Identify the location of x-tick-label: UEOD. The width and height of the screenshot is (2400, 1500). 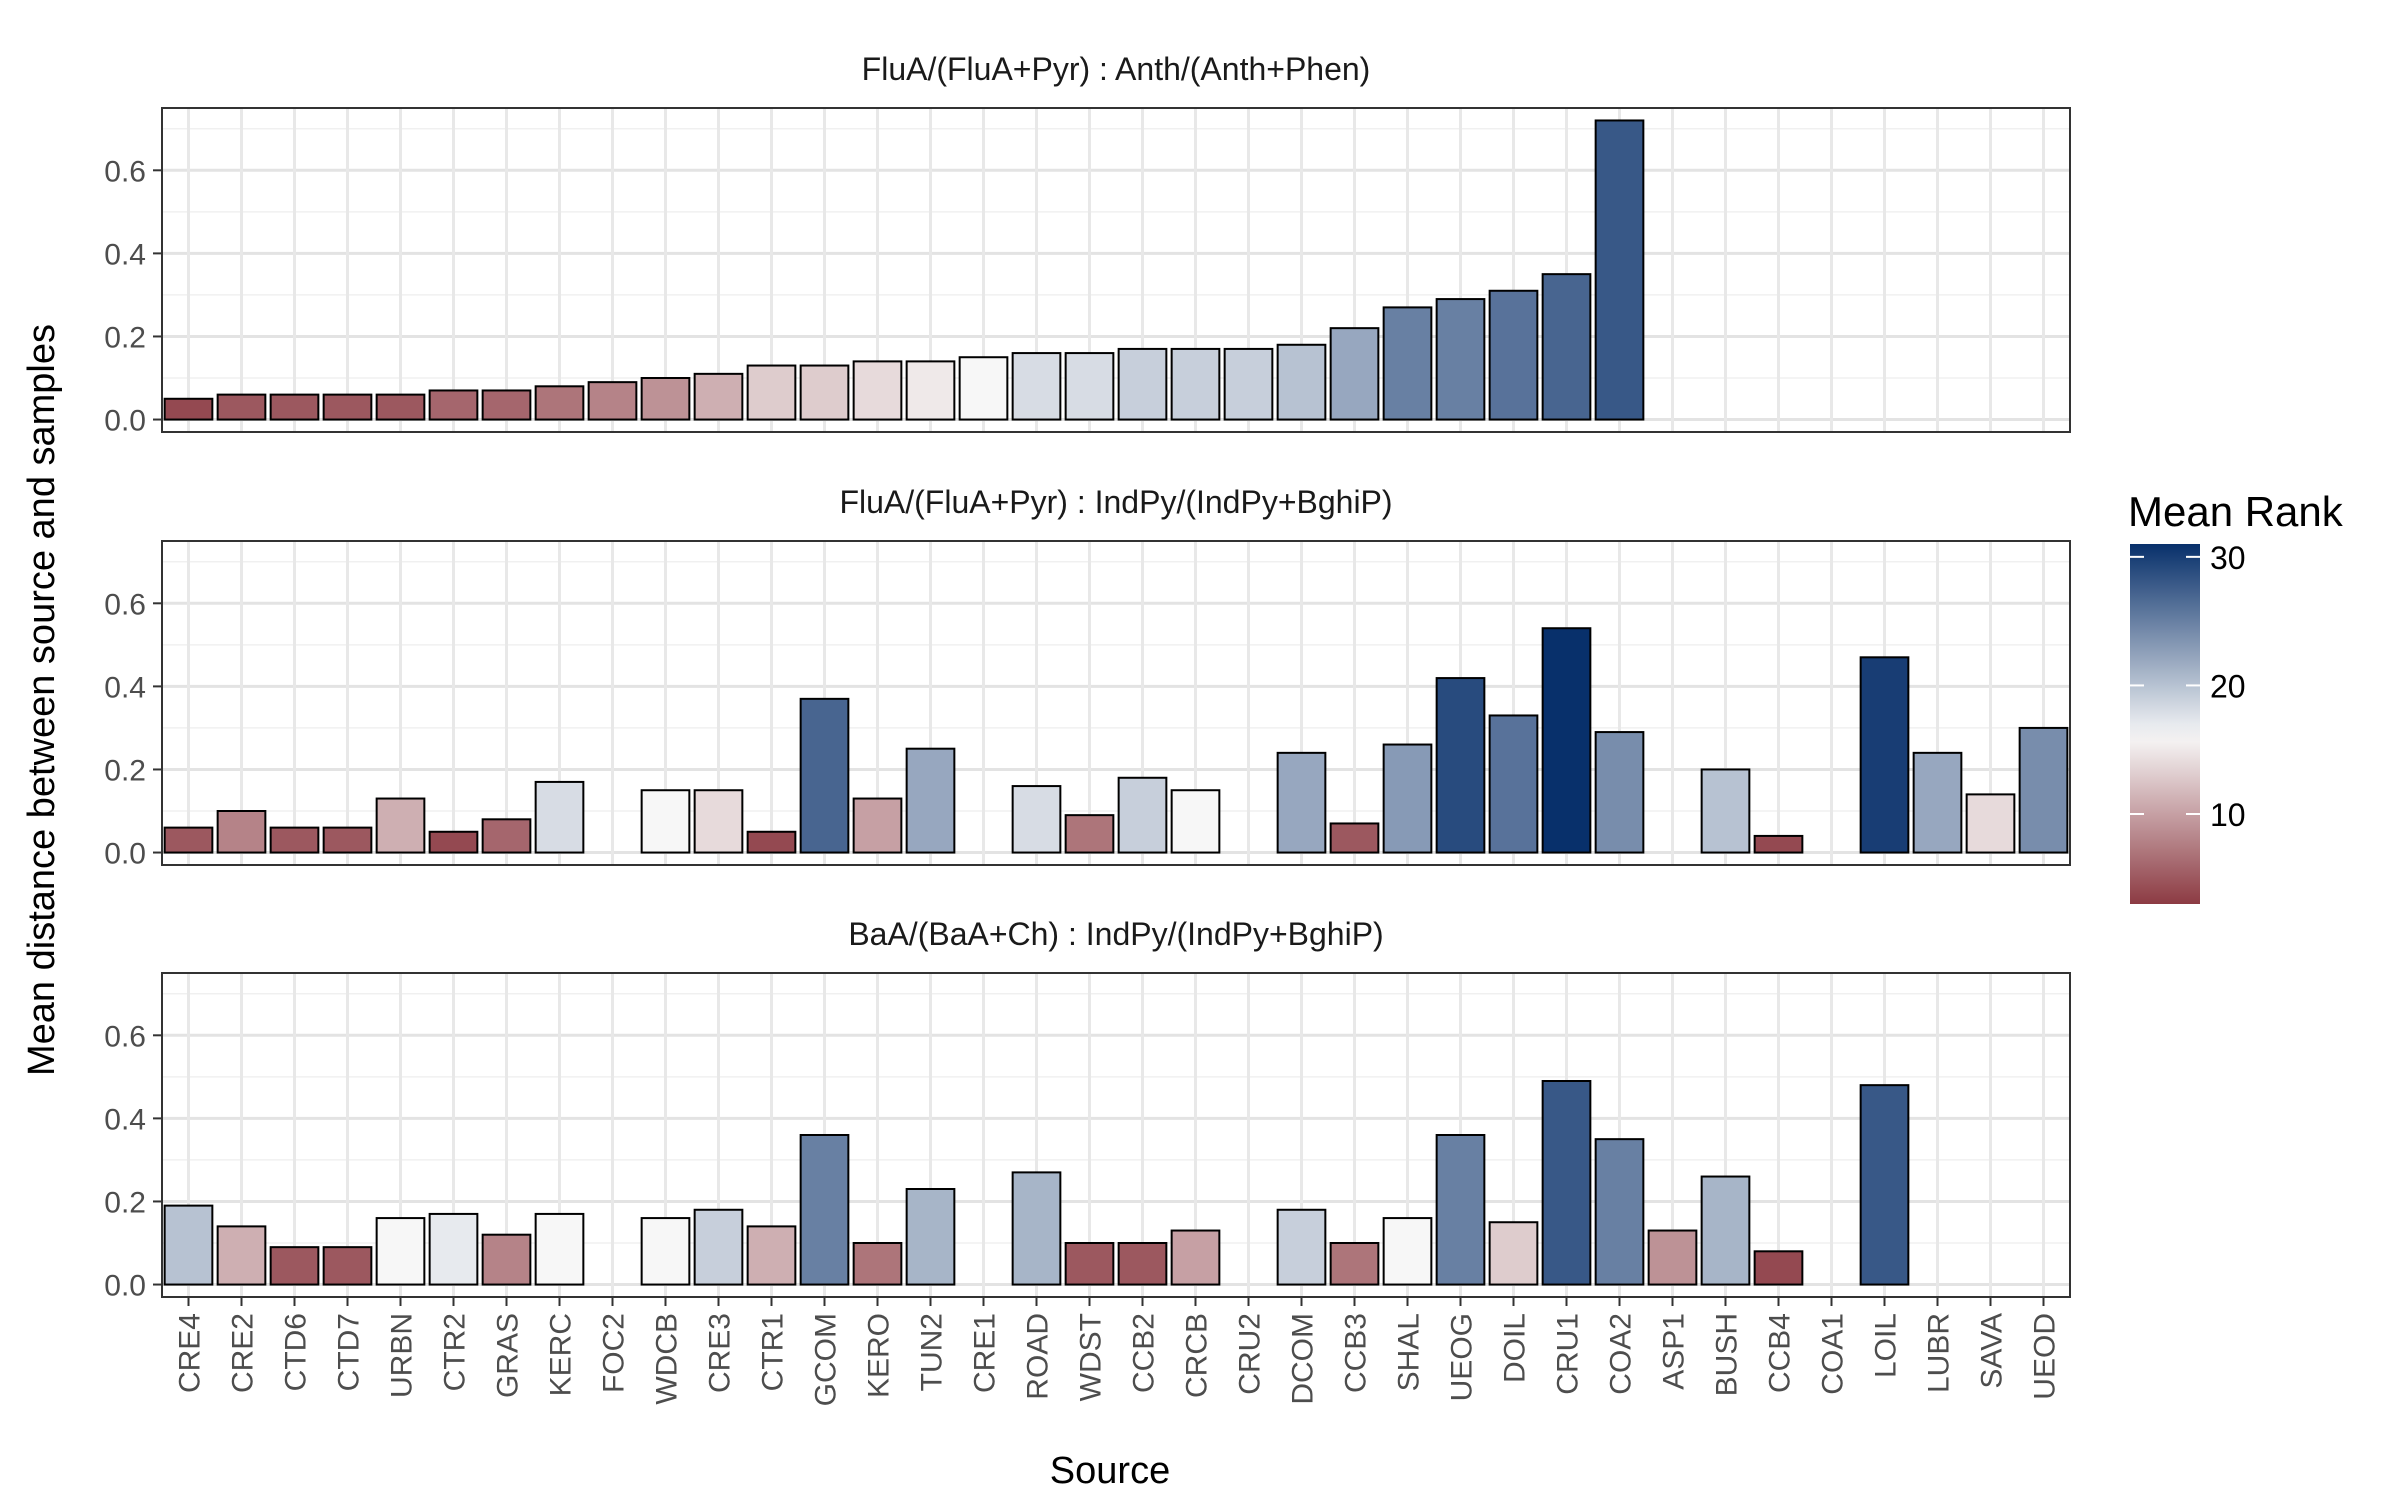
(2045, 1356).